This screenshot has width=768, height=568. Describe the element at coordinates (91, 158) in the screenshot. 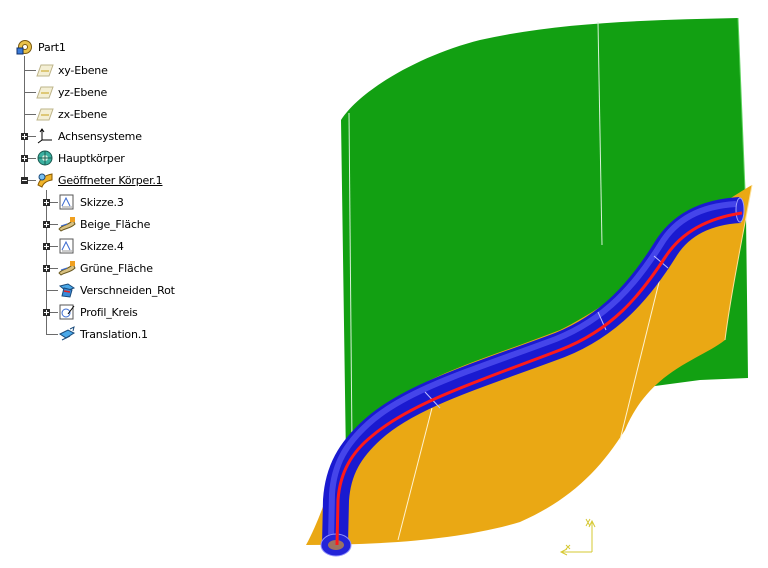

I see `tree-item-label: Hauptkörper` at that location.